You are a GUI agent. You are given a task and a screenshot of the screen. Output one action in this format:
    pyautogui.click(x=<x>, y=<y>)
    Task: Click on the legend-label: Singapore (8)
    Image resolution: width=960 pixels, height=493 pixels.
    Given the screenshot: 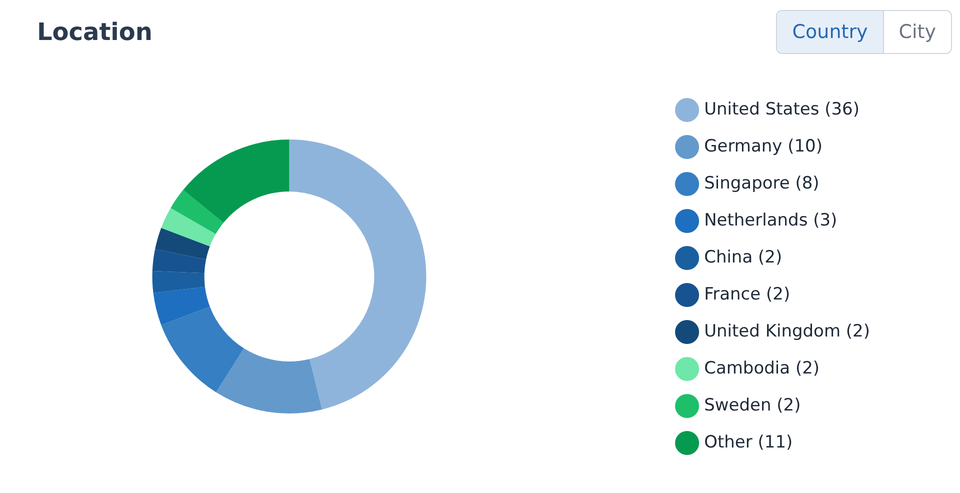 What is the action you would take?
    pyautogui.click(x=762, y=183)
    